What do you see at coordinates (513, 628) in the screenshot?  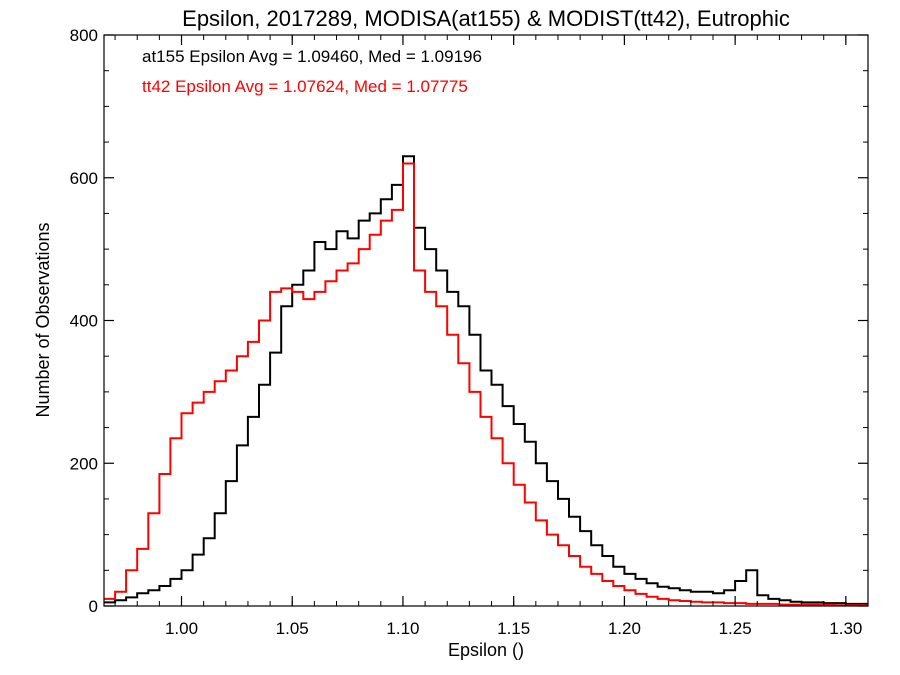 I see `x-tick-label: 1.15` at bounding box center [513, 628].